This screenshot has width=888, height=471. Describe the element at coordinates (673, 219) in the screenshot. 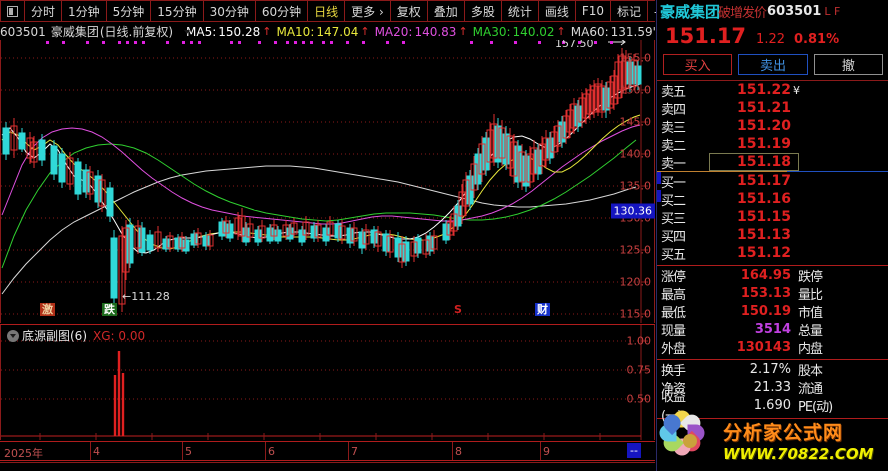

I see `bid-label: 买三` at that location.